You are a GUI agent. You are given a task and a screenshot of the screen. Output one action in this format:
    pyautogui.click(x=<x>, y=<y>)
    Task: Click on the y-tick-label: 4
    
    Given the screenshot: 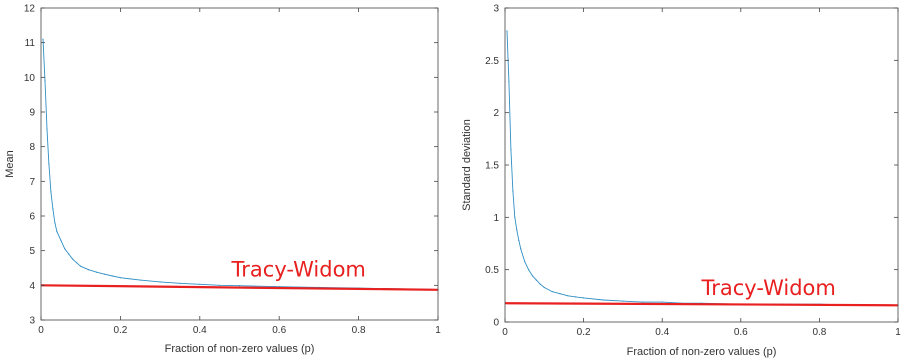 What is the action you would take?
    pyautogui.click(x=32, y=286)
    